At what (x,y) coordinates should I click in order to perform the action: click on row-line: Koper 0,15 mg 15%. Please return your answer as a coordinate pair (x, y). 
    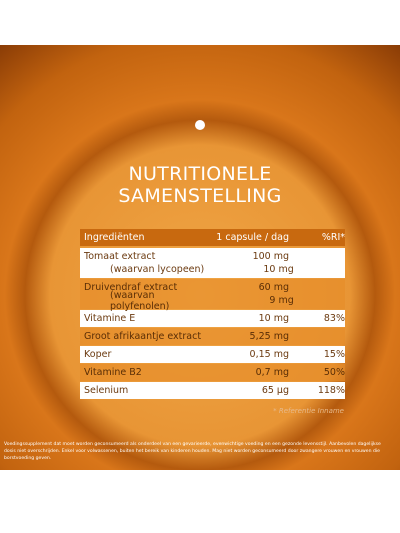
    Looking at the image, I should click on (212, 354).